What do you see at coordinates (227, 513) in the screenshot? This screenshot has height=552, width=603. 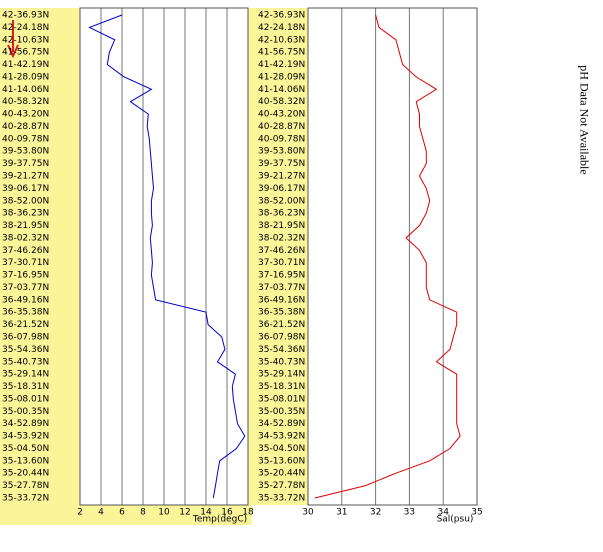 I see `x-tick-label: 16` at bounding box center [227, 513].